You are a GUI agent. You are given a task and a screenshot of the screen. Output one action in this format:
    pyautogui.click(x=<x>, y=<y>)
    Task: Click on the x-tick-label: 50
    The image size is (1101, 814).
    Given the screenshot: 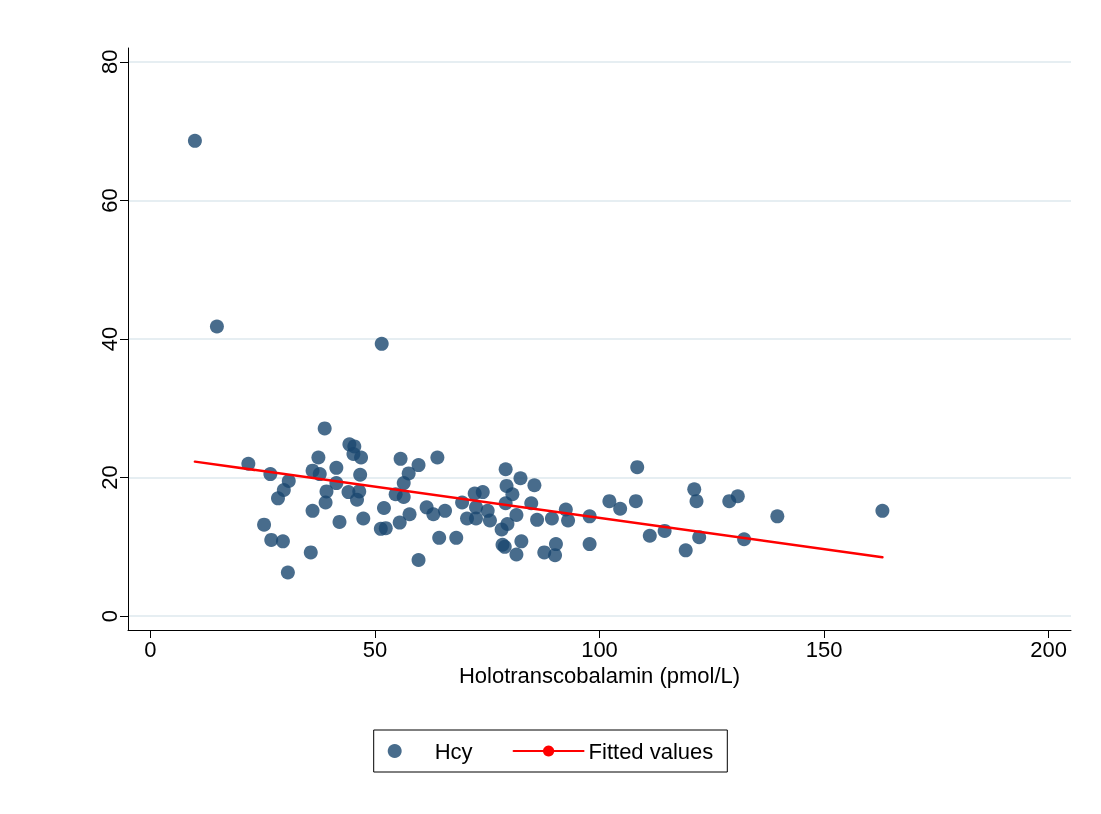 What is the action you would take?
    pyautogui.click(x=375, y=649)
    